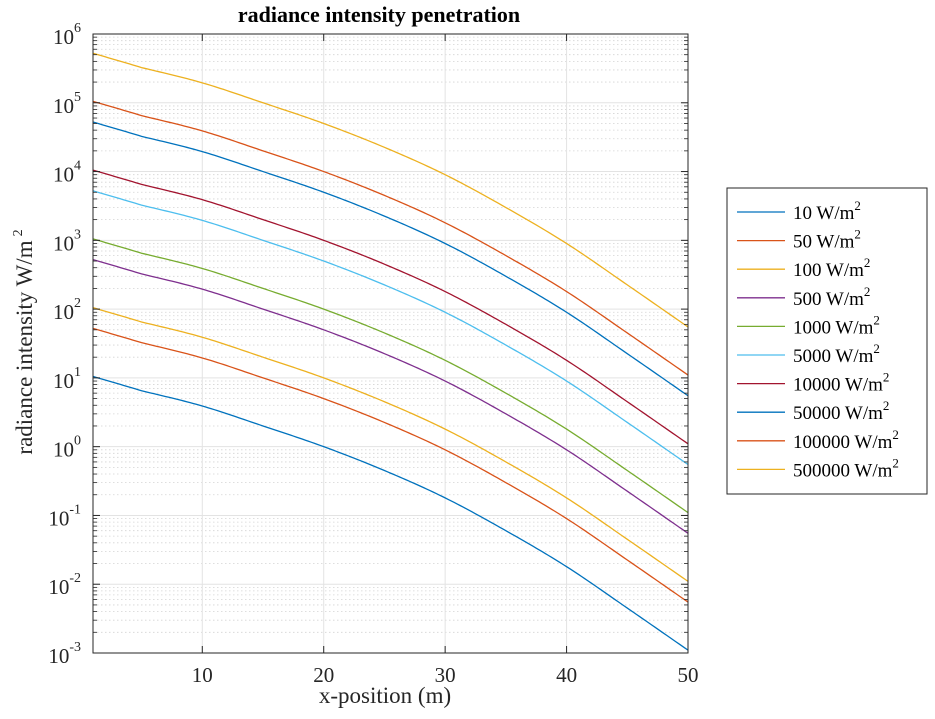 The height and width of the screenshot is (719, 935). I want to click on legend-label-text: 5000 W/m, so click(833, 356).